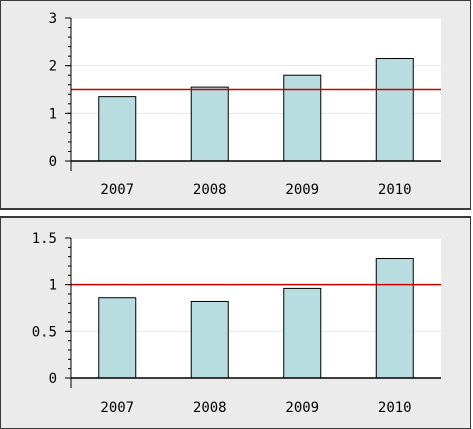 This screenshot has width=473, height=429. Describe the element at coordinates (53, 67) in the screenshot. I see `y-tick-label: 2` at that location.